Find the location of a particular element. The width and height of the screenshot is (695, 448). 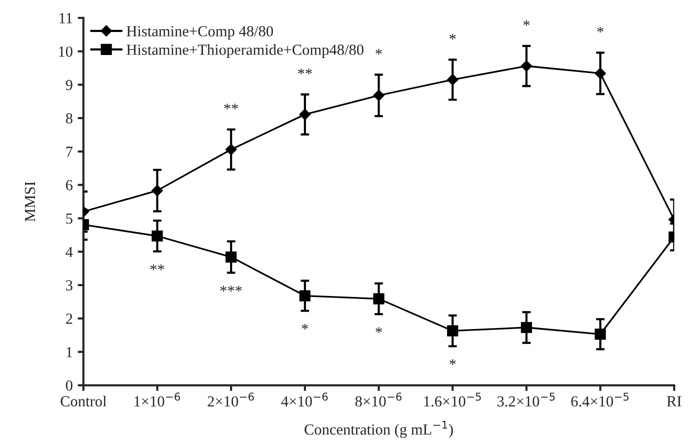

y-tick-label: 11 is located at coordinates (66, 18).